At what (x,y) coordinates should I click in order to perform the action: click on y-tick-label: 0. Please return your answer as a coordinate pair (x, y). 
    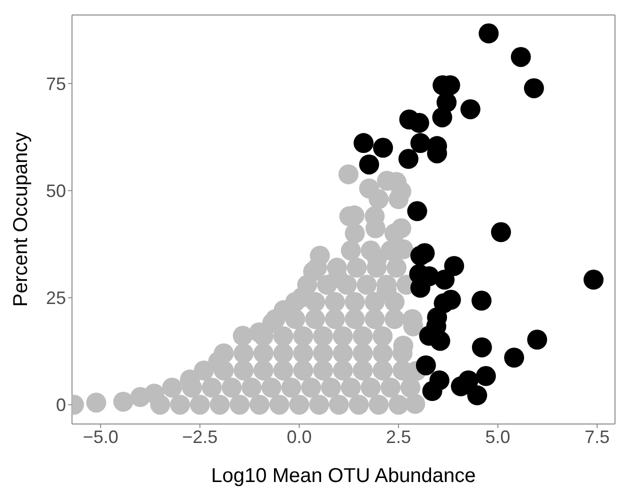
    Looking at the image, I should click on (61, 405).